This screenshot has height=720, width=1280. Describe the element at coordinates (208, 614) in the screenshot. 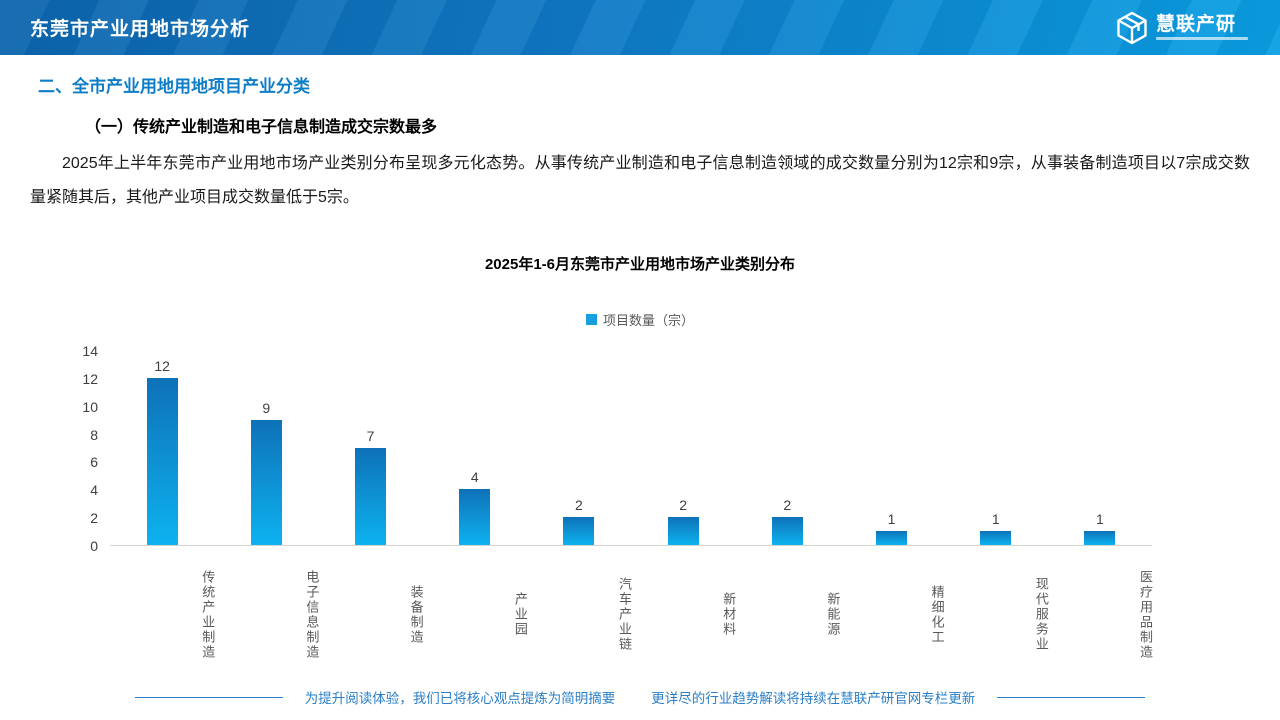

I see `x-axis-category-label: 传统产业制造` at that location.